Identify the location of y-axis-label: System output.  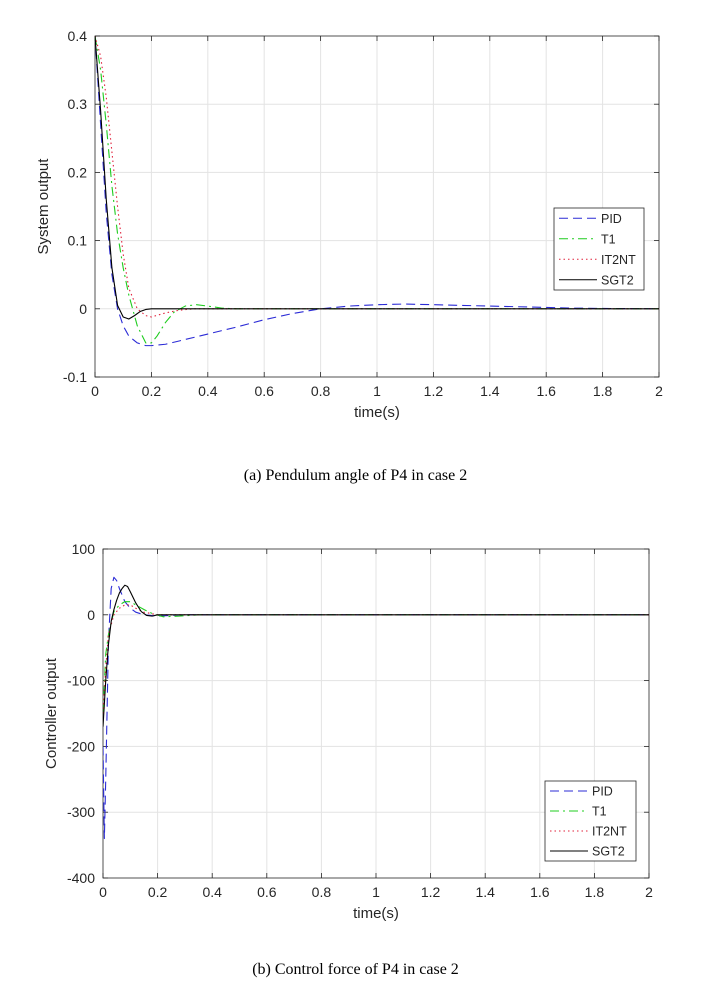
(43, 206).